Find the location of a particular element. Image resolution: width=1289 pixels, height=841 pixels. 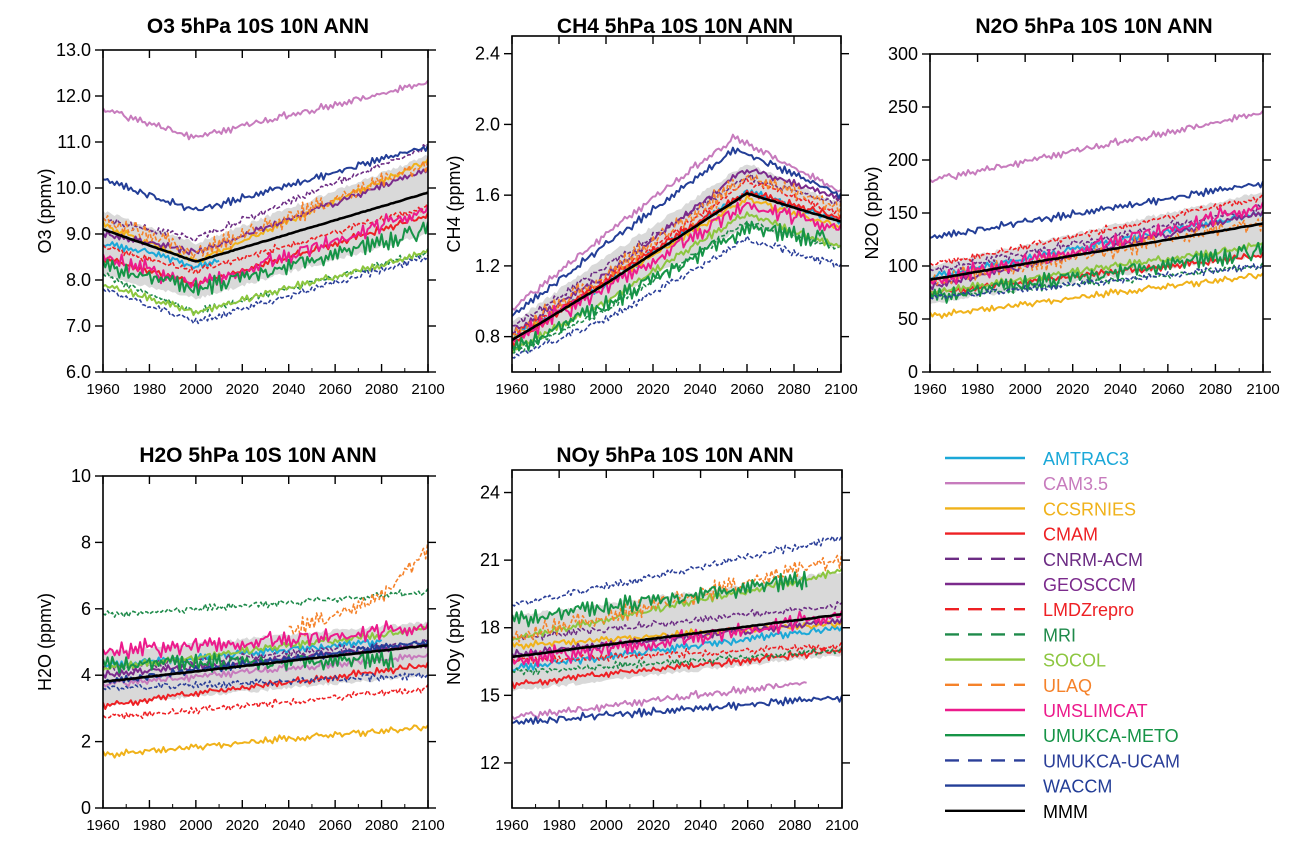

chart-o3-ytick-label: 12.0 is located at coordinates (73, 96).